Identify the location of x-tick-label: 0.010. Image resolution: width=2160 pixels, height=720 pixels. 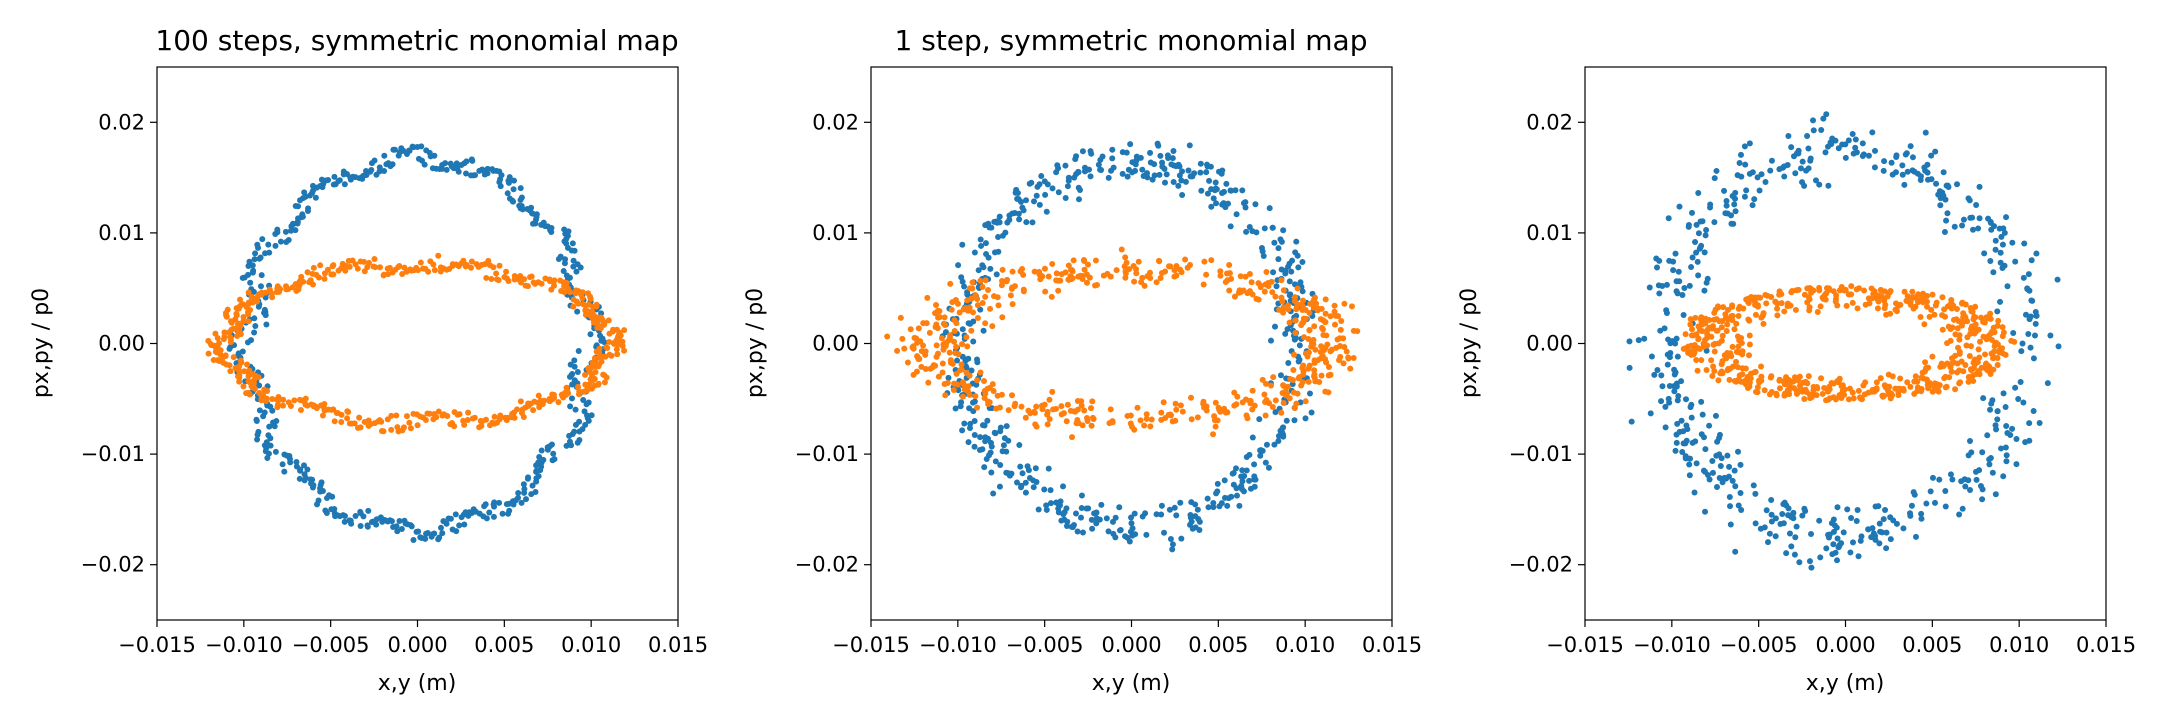
(591, 645).